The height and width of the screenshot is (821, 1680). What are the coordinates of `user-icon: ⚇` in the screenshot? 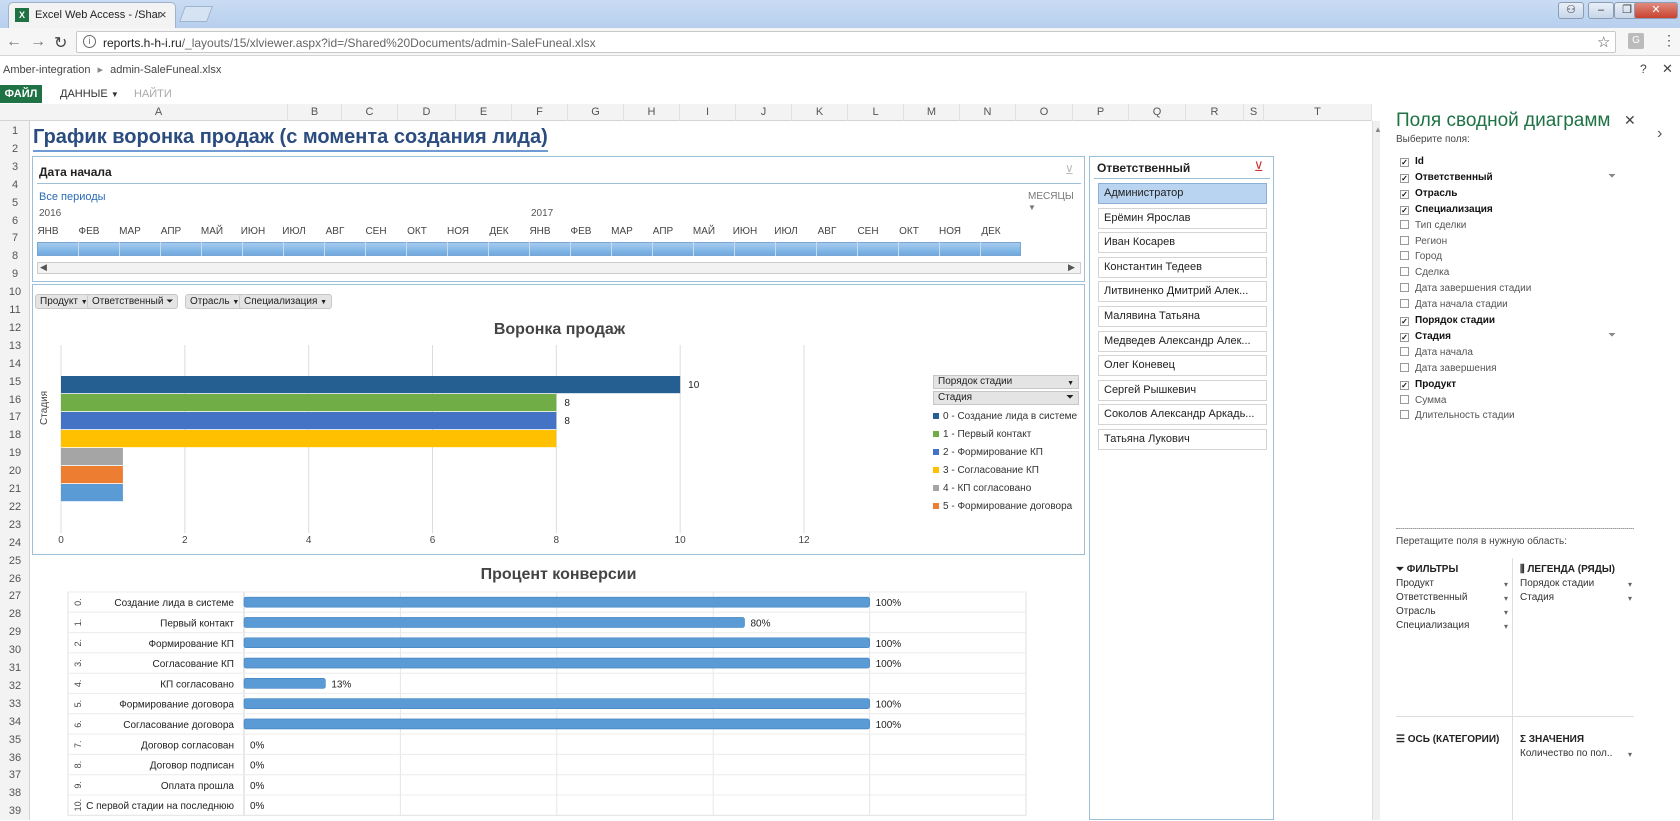 It's located at (1571, 10).